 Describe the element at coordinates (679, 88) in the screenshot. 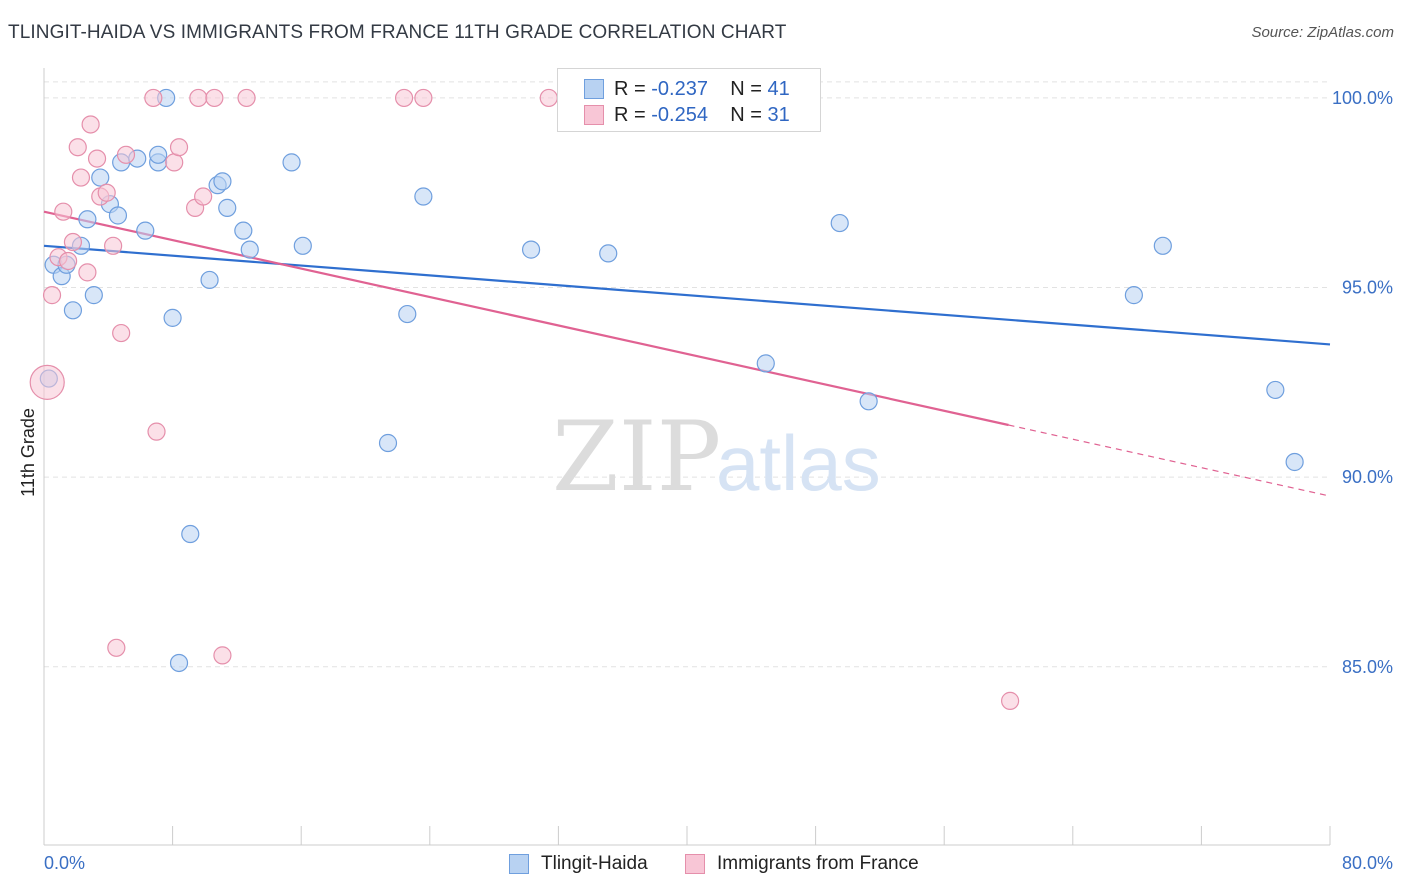

I see `legend-r-value: -0.237` at that location.